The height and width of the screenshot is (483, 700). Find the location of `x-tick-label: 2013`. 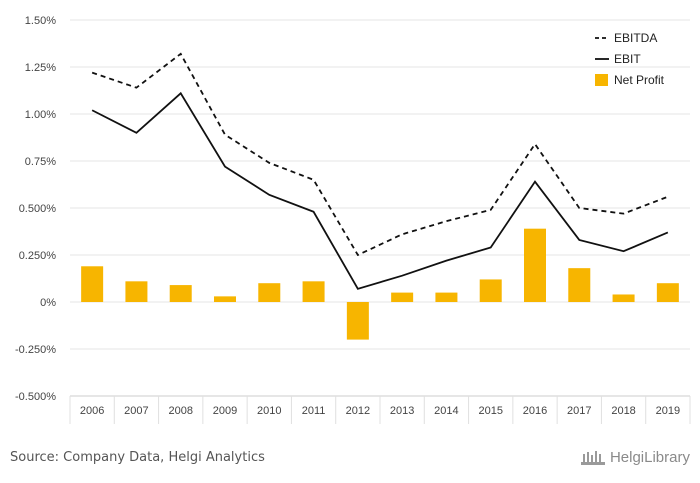

x-tick-label: 2013 is located at coordinates (402, 411).